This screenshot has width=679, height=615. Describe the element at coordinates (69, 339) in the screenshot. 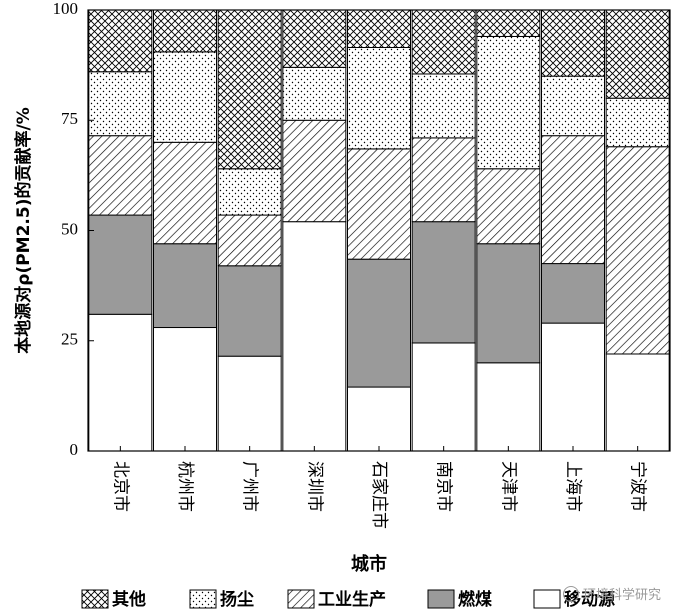

I see `y-tick-label: 25` at that location.